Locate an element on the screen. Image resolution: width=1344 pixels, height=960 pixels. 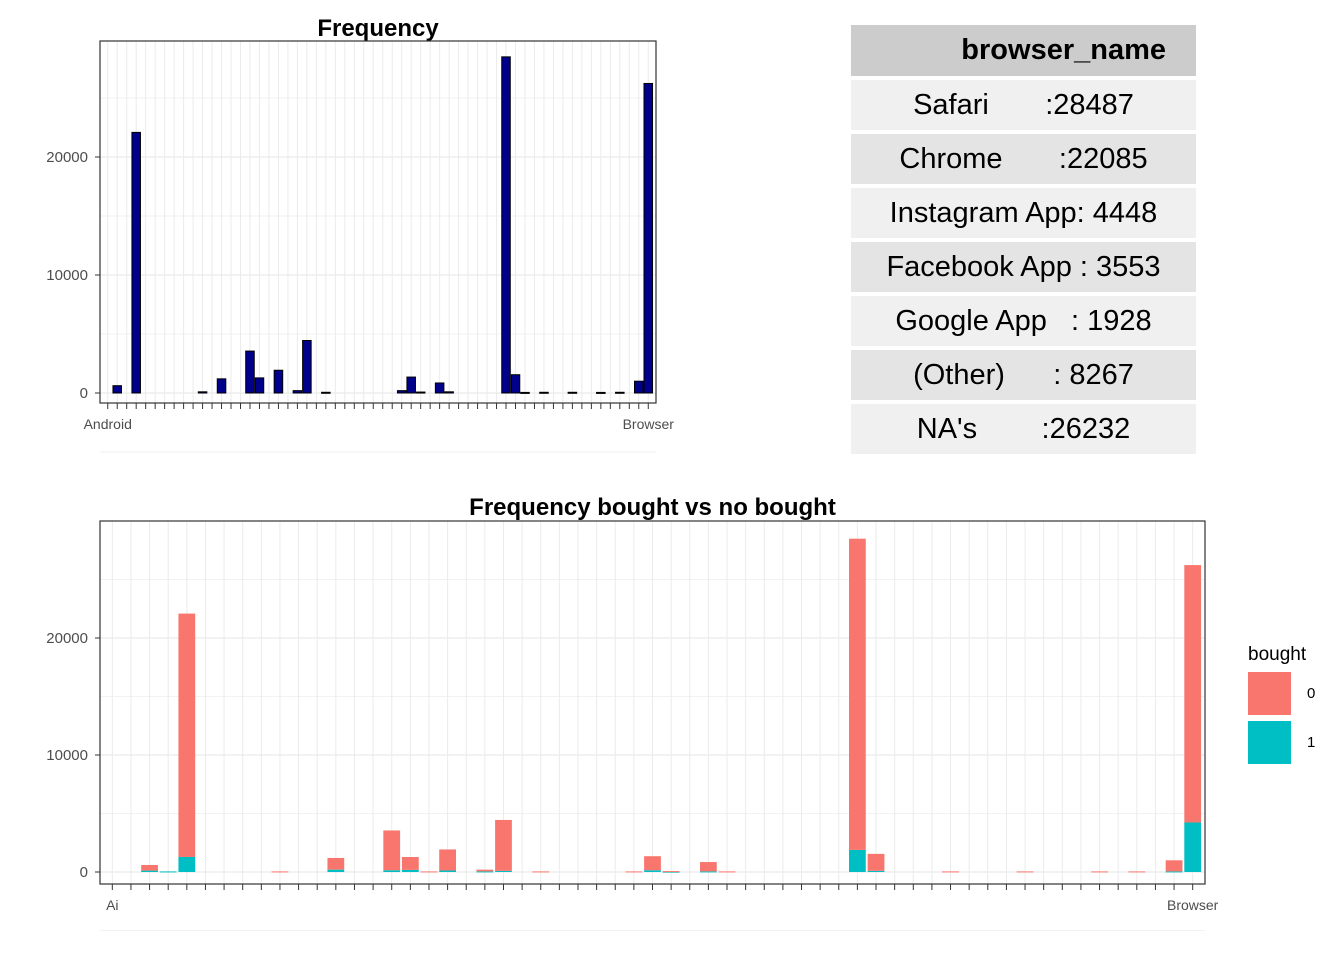
summary-row: NA's :26232 is located at coordinates (1023, 429).